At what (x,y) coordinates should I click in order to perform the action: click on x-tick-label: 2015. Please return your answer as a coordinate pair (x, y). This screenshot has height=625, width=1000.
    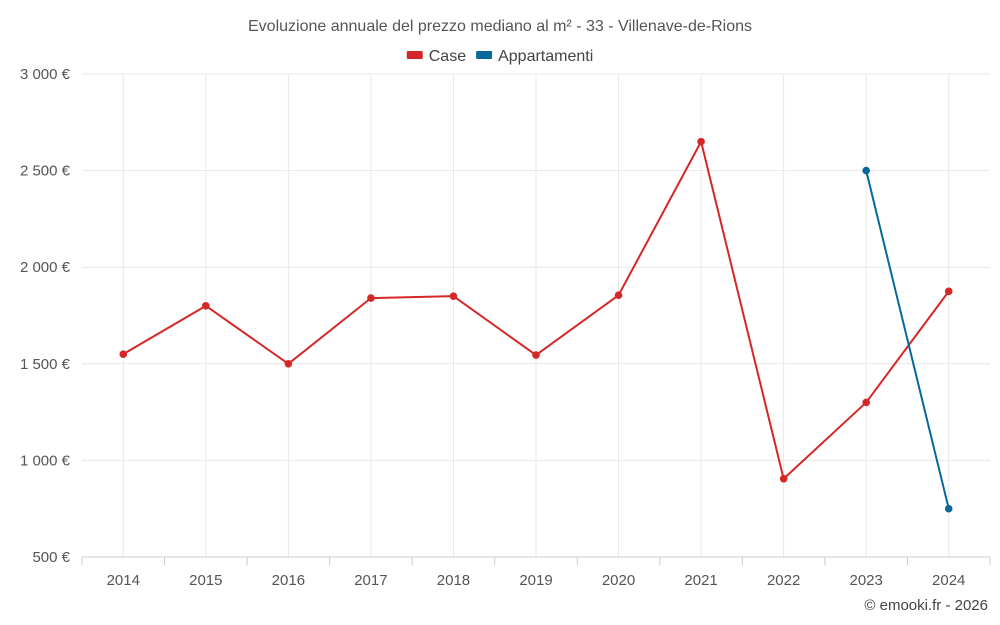
    Looking at the image, I should click on (205, 580).